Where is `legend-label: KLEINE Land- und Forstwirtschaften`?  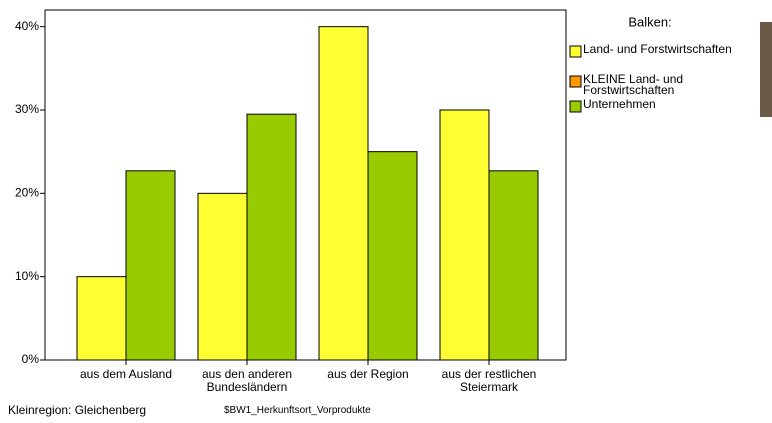
legend-label: KLEINE Land- und Forstwirtschaften is located at coordinates (633, 84).